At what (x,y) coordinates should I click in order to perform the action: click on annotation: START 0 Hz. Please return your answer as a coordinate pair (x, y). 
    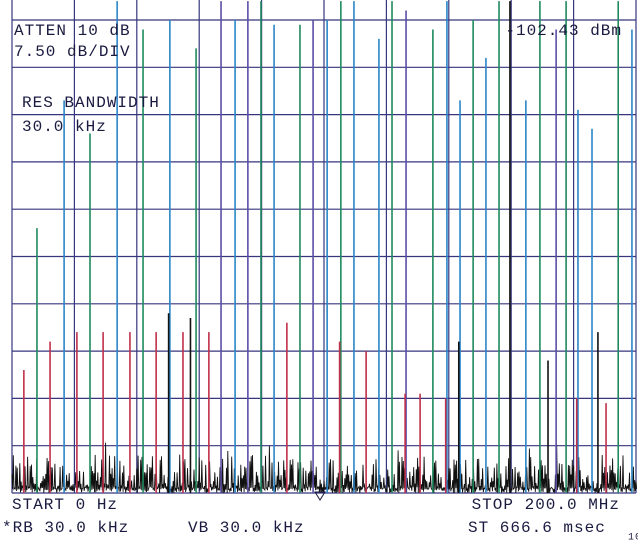
    Looking at the image, I should click on (65, 505).